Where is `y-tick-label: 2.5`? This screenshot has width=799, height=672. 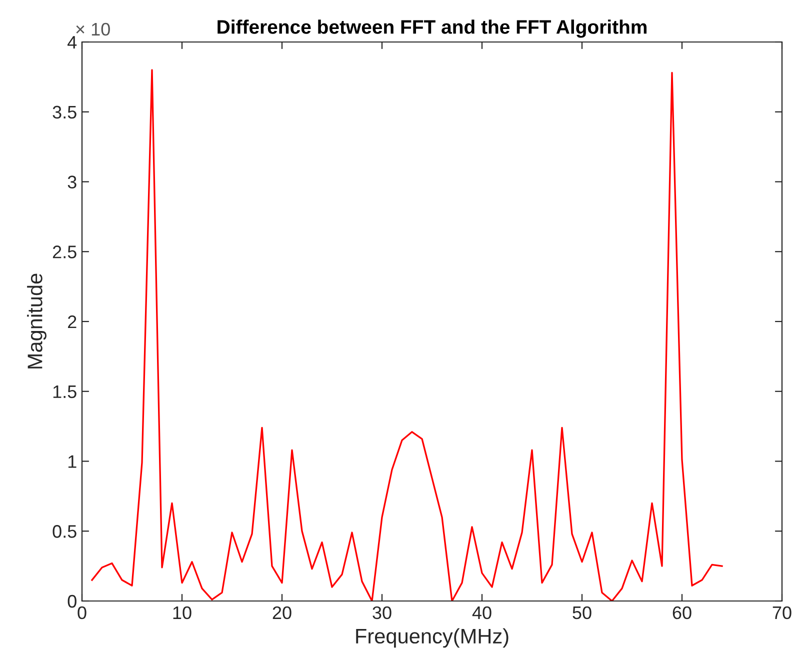 y-tick-label: 2.5 is located at coordinates (64, 252).